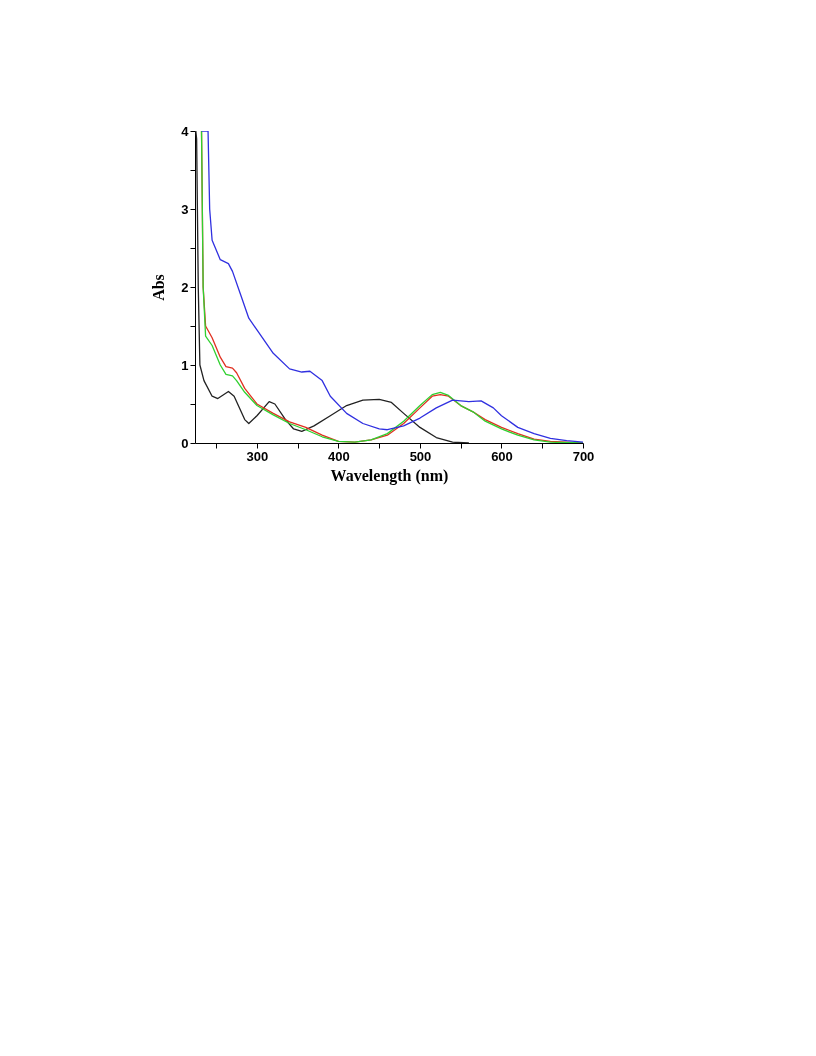  What do you see at coordinates (185, 287) in the screenshot?
I see `y-tick-label: 2` at bounding box center [185, 287].